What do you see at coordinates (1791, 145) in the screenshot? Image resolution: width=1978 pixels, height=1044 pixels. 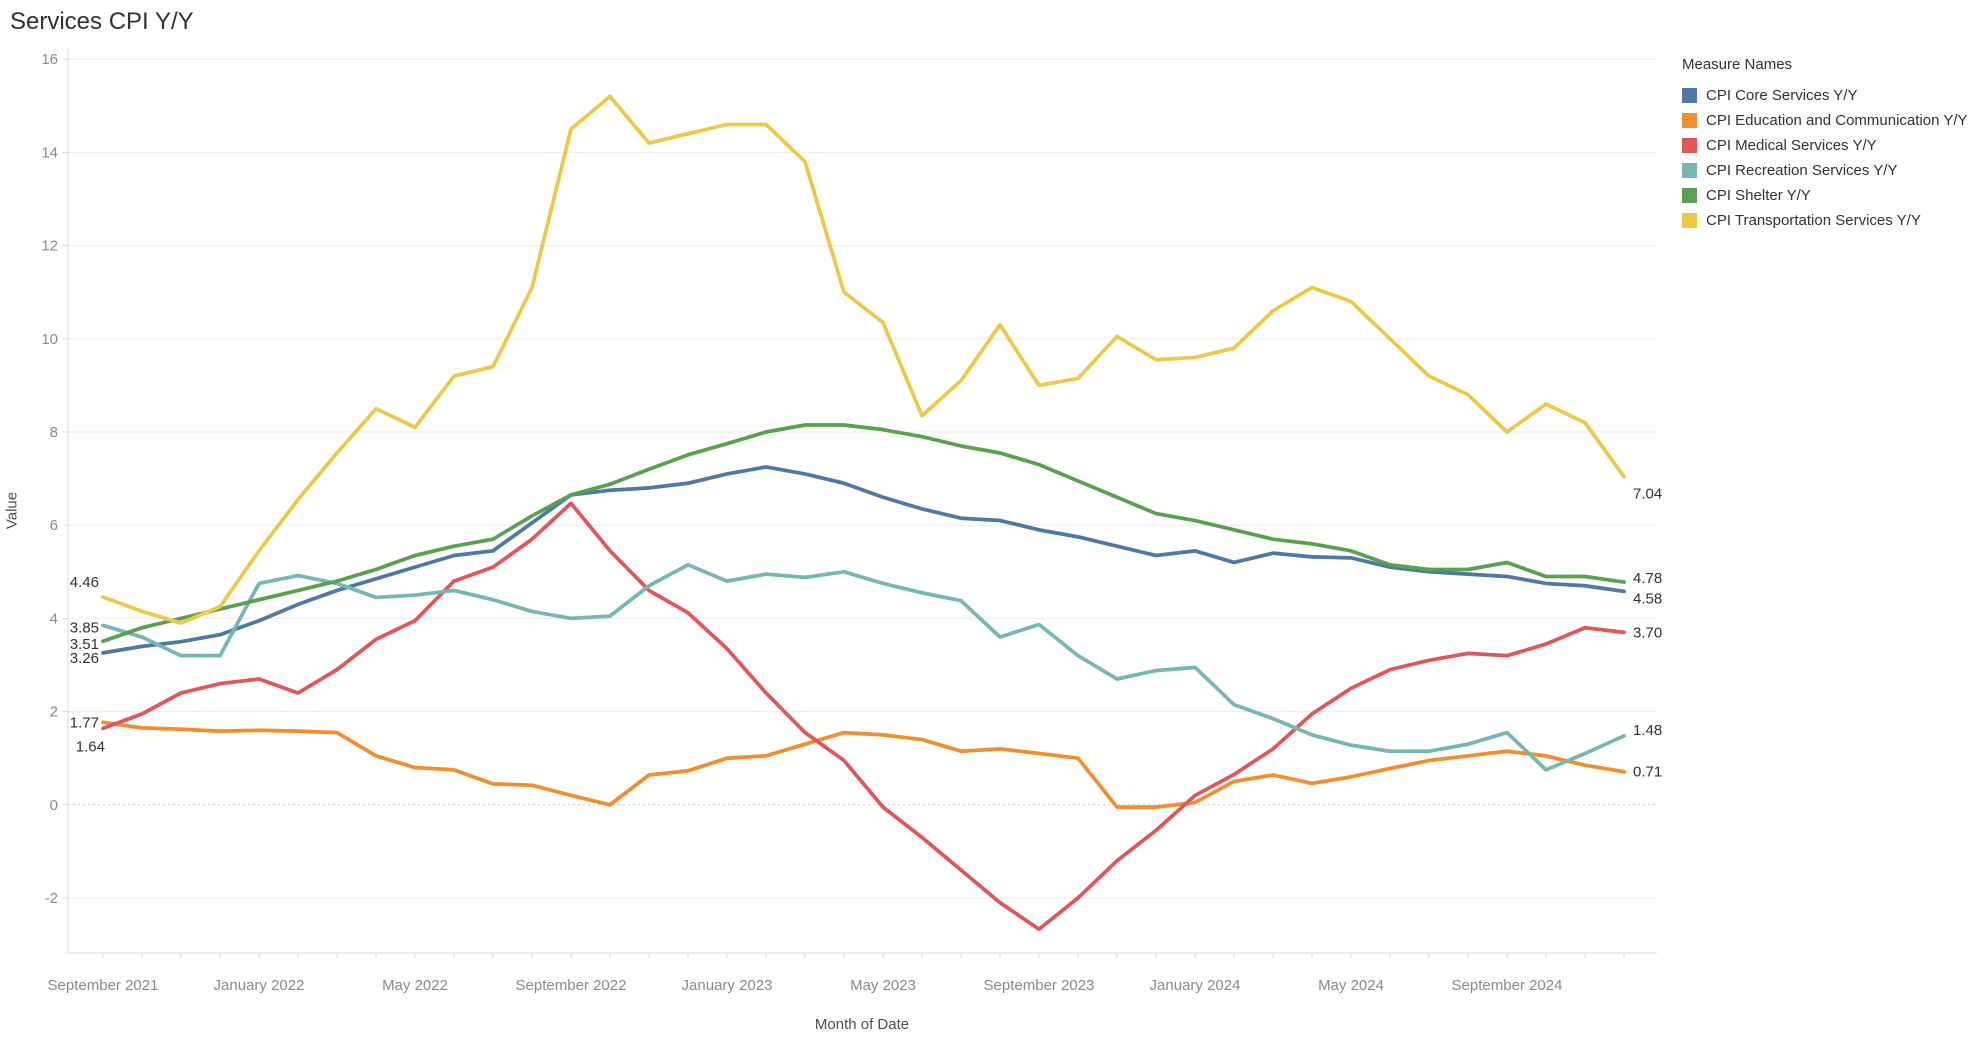 I see `legend-item-label: CPI Medical Services Y/Y` at bounding box center [1791, 145].